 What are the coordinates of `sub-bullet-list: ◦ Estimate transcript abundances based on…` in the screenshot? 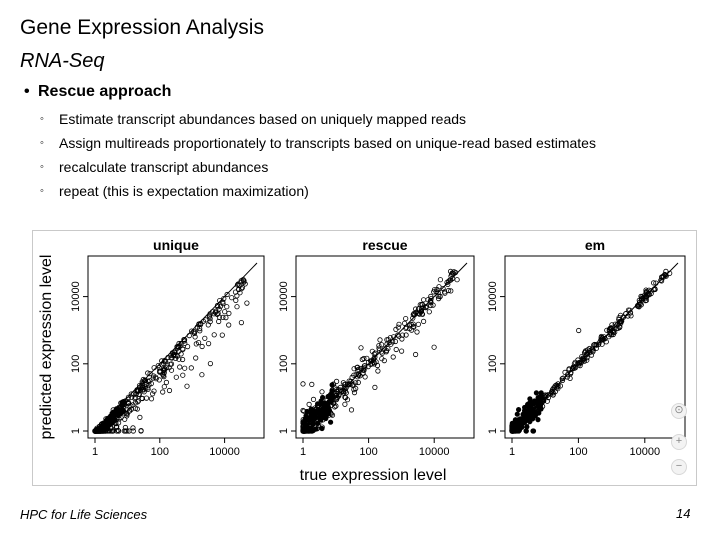 It's located at (340, 158).